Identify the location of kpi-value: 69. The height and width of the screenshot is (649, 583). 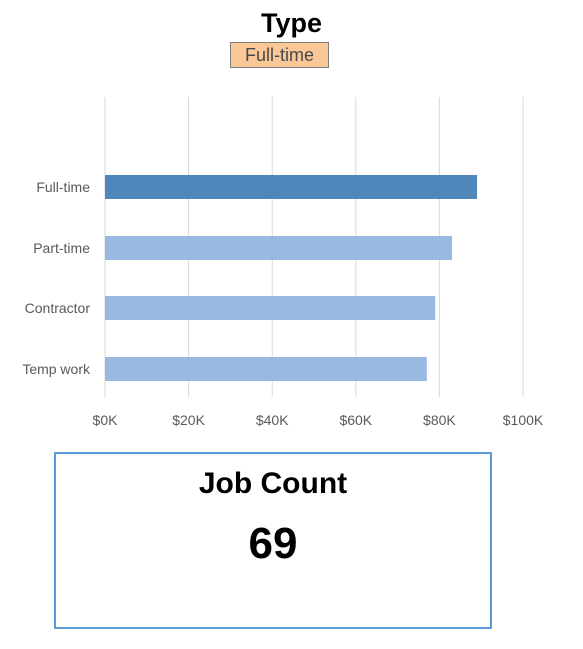
(273, 543).